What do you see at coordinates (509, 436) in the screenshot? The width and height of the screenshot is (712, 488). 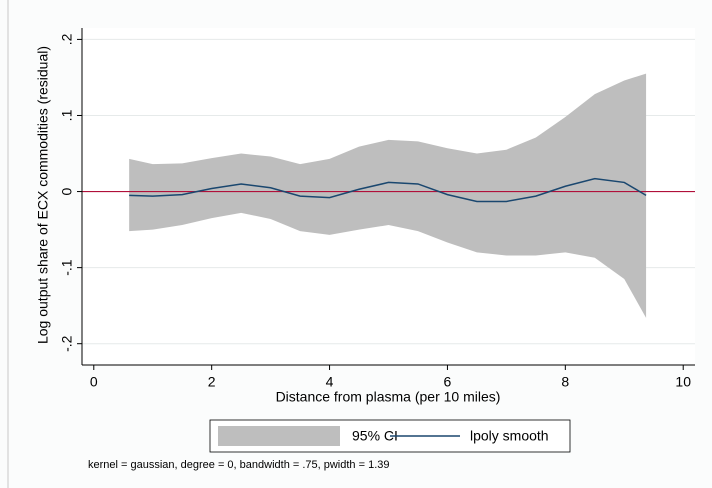 I see `legend-label: lpoly smooth` at bounding box center [509, 436].